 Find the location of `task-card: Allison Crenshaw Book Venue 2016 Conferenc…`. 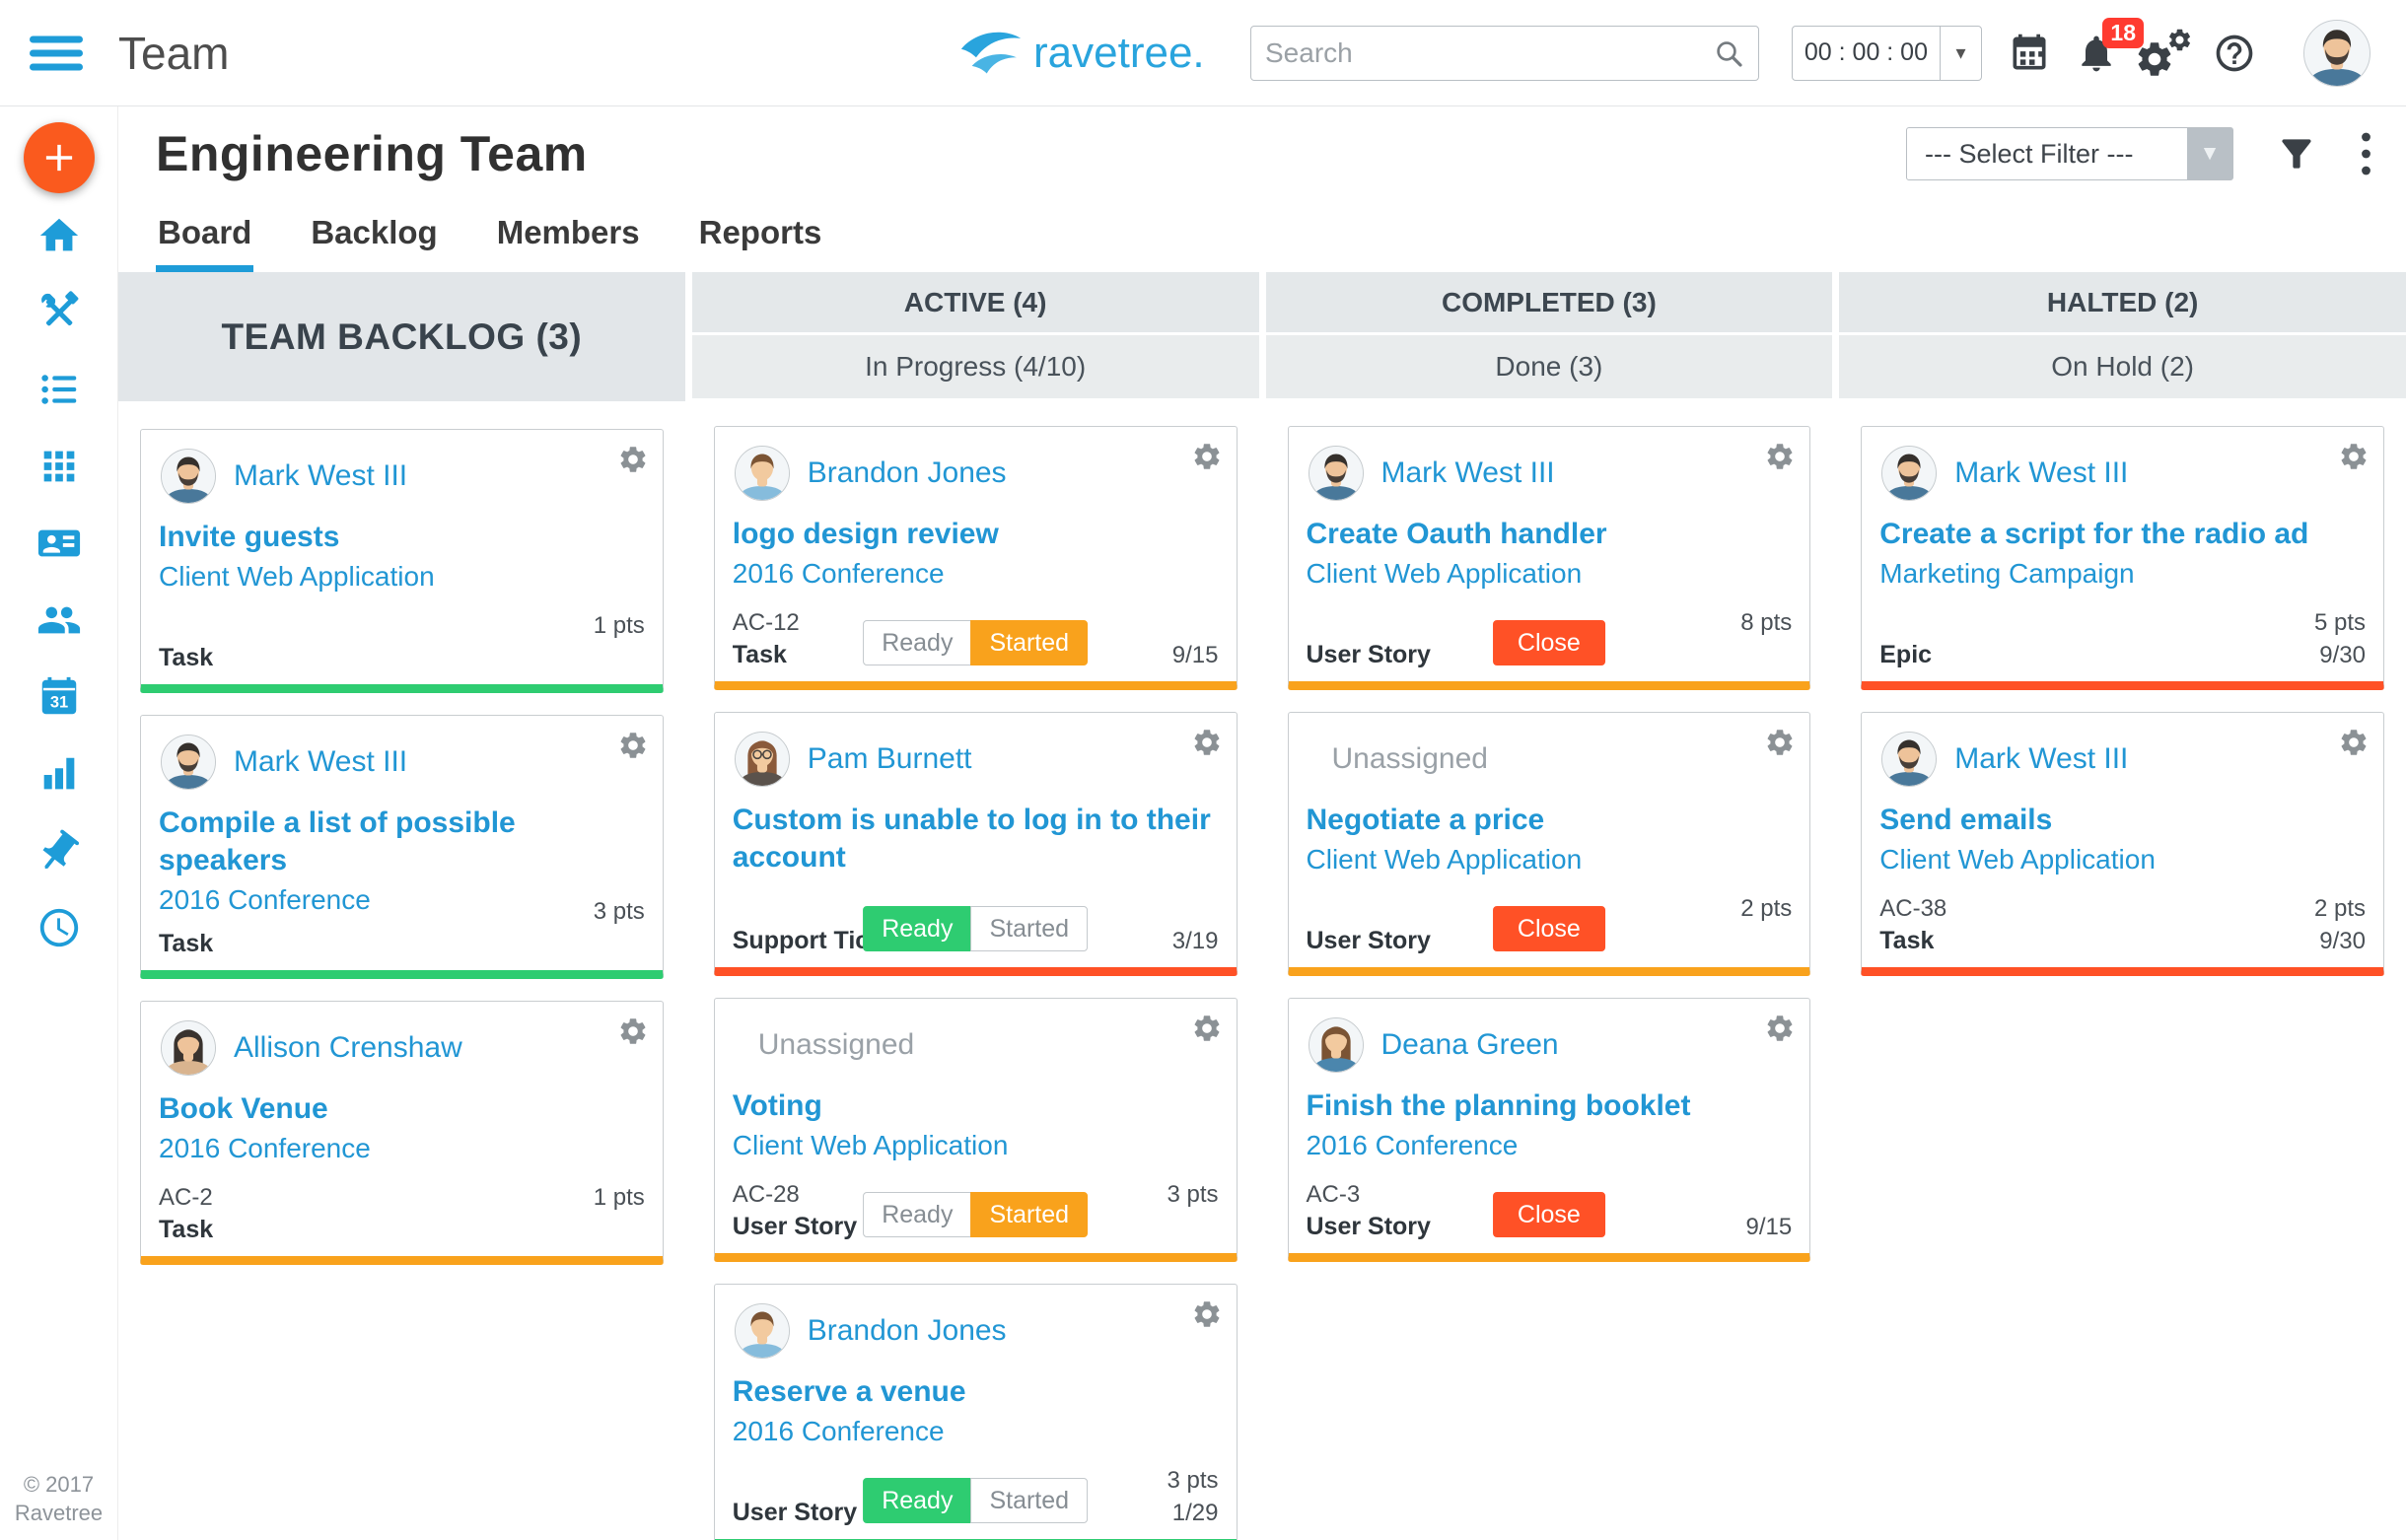

task-card: Allison Crenshaw Book Venue 2016 Conferenc… is located at coordinates (402, 1133).